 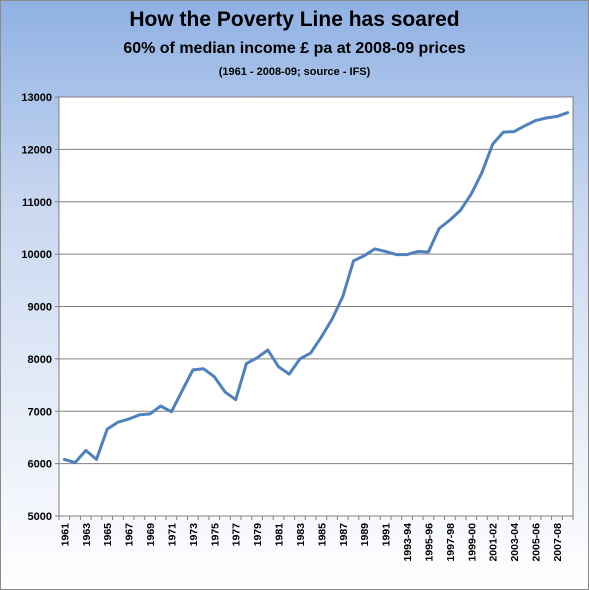 I want to click on x-tick-label: 1975, so click(x=215, y=535).